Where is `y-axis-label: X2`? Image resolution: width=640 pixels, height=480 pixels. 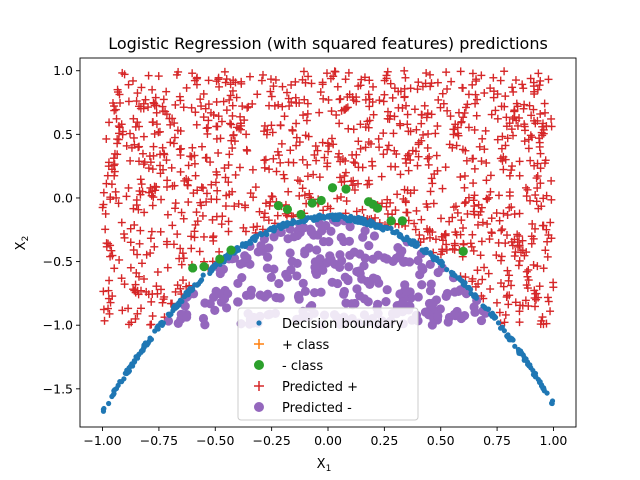 y-axis-label: X2 is located at coordinates (22, 243).